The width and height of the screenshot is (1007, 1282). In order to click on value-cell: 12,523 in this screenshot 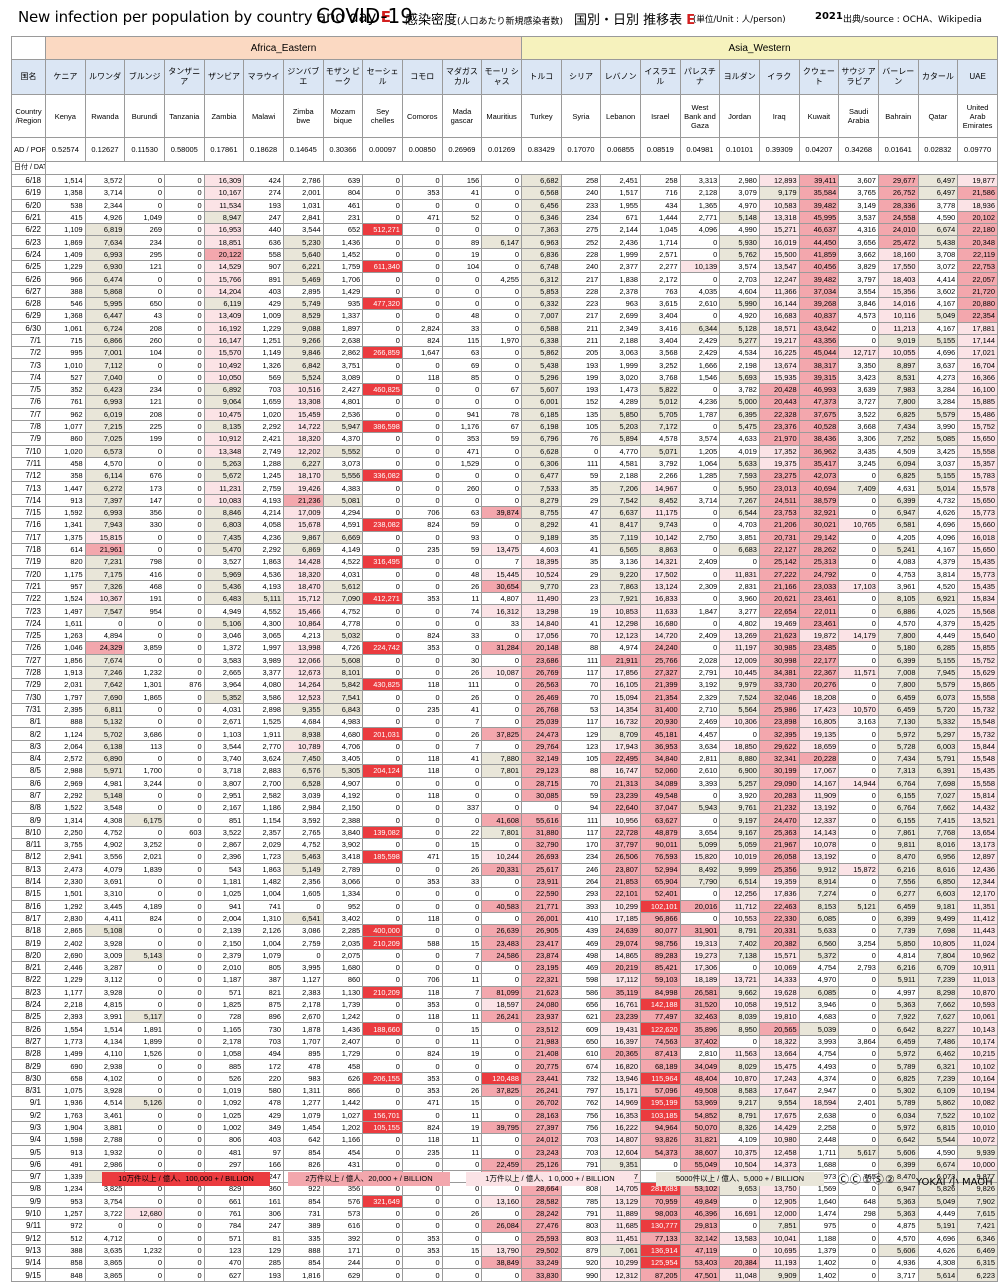, I will do `click(303, 697)`.